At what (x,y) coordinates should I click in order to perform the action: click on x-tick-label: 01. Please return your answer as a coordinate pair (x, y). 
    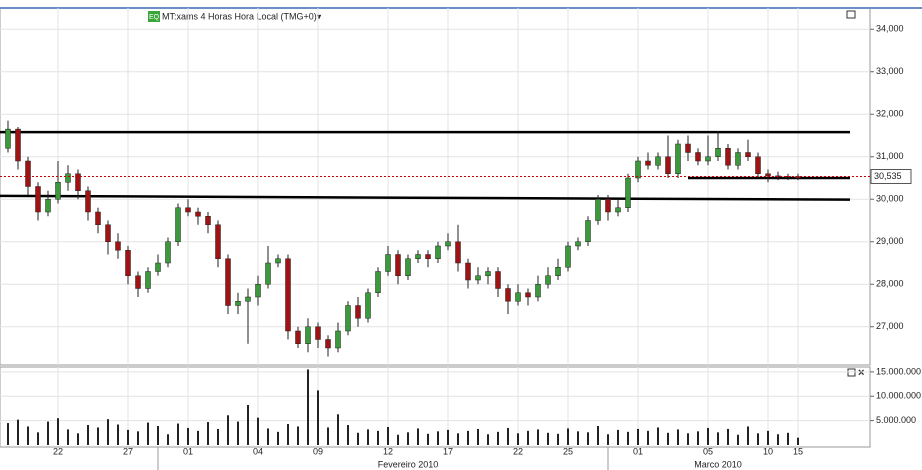
    Looking at the image, I should click on (638, 451).